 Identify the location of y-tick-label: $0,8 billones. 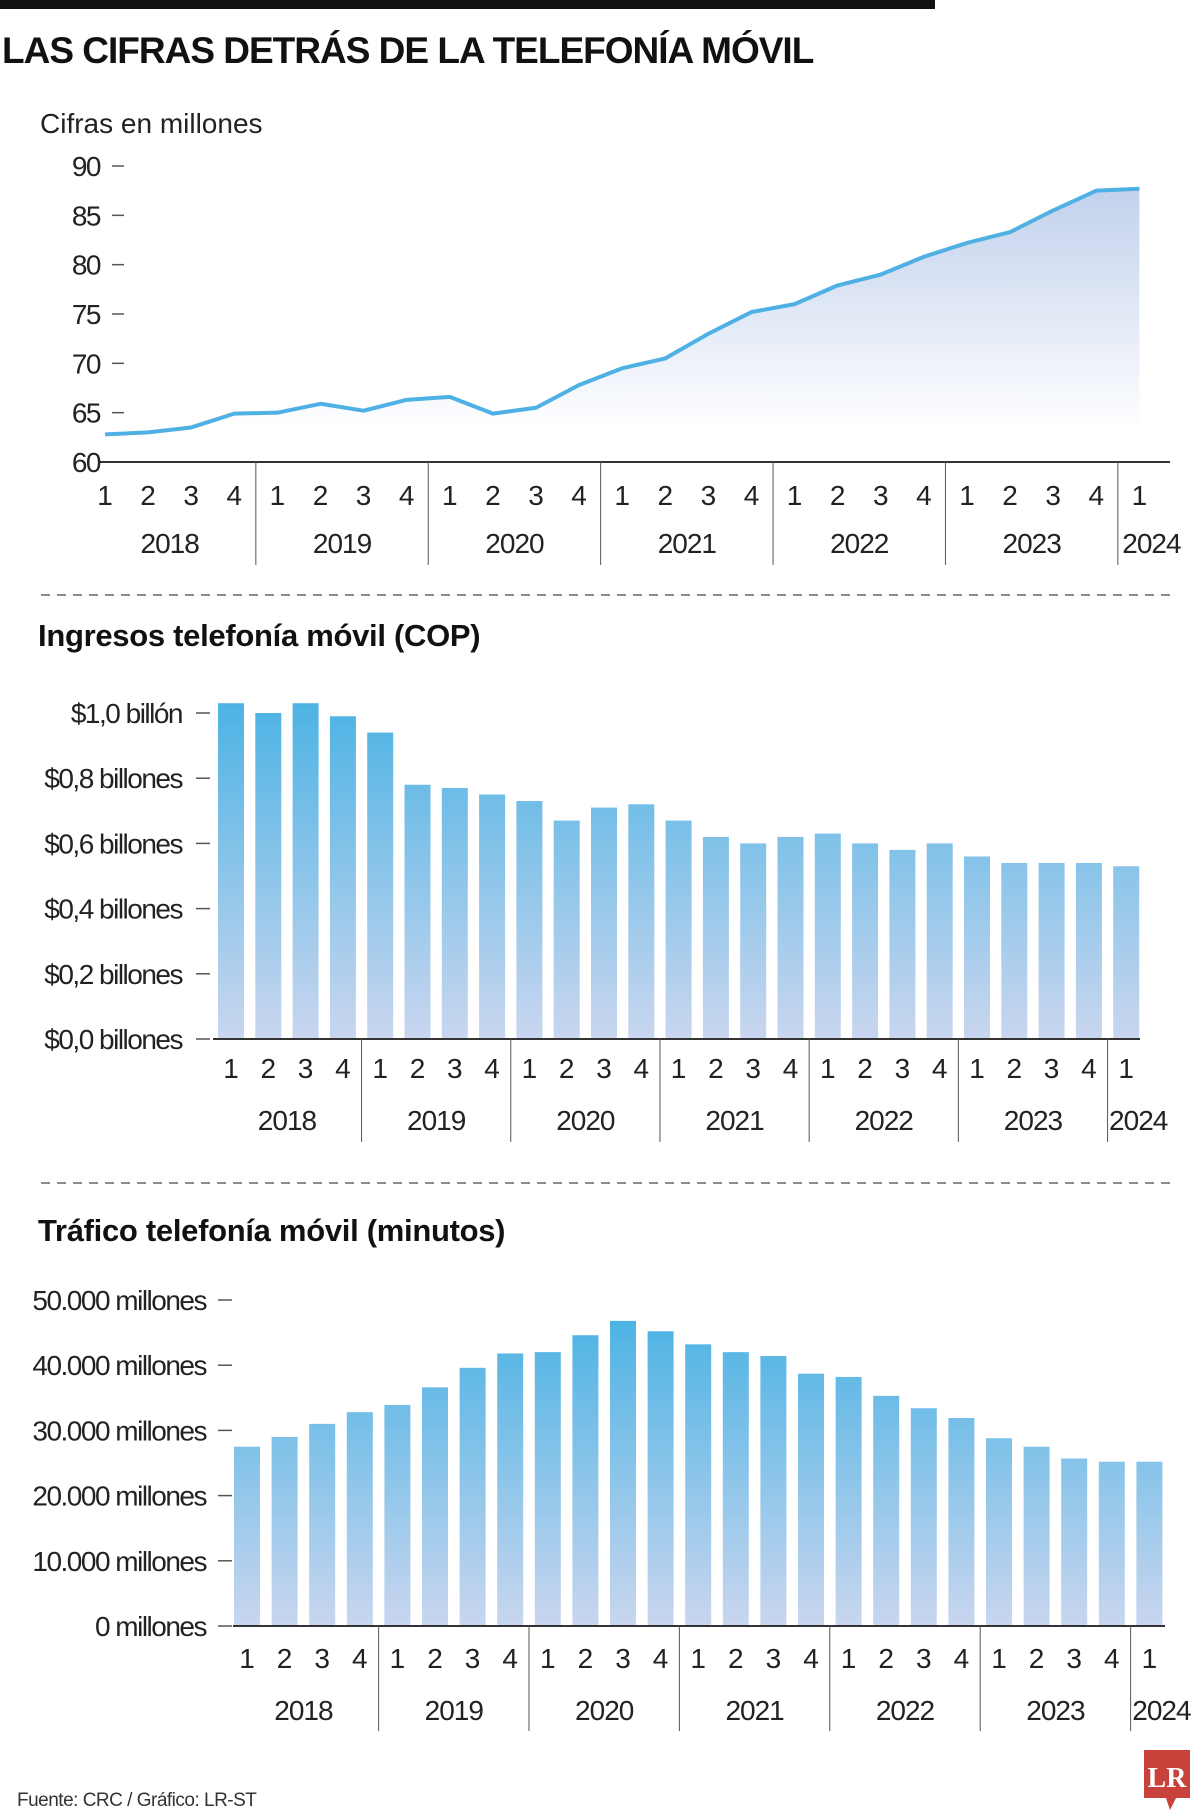
(113, 778).